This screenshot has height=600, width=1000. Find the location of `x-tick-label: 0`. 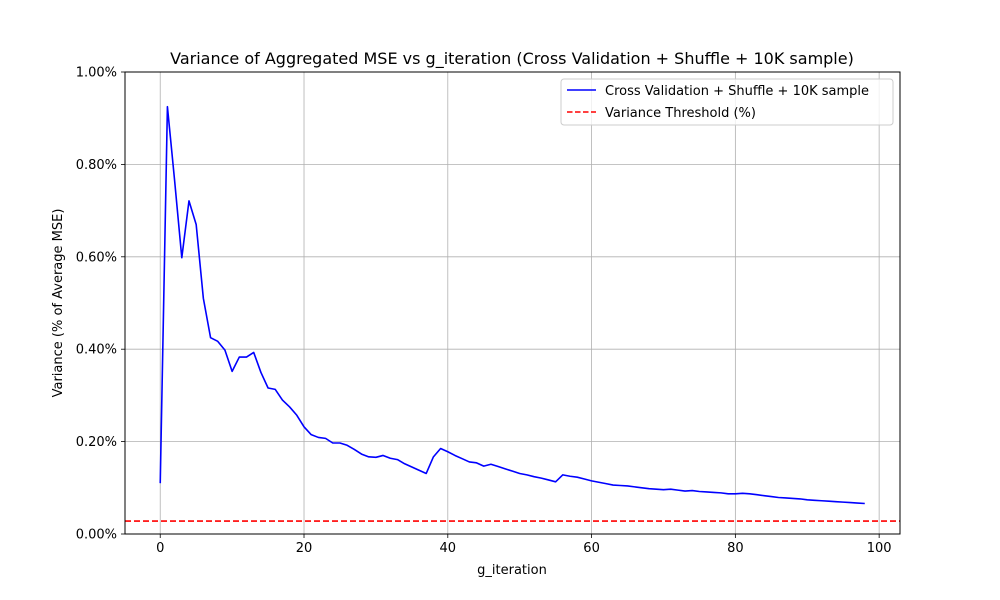

x-tick-label: 0 is located at coordinates (160, 548).